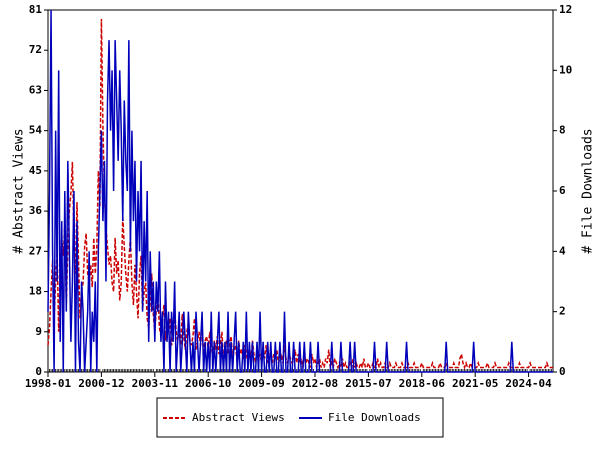  Describe the element at coordinates (155, 383) in the screenshot. I see `x-tick-label: 2003-11` at that location.